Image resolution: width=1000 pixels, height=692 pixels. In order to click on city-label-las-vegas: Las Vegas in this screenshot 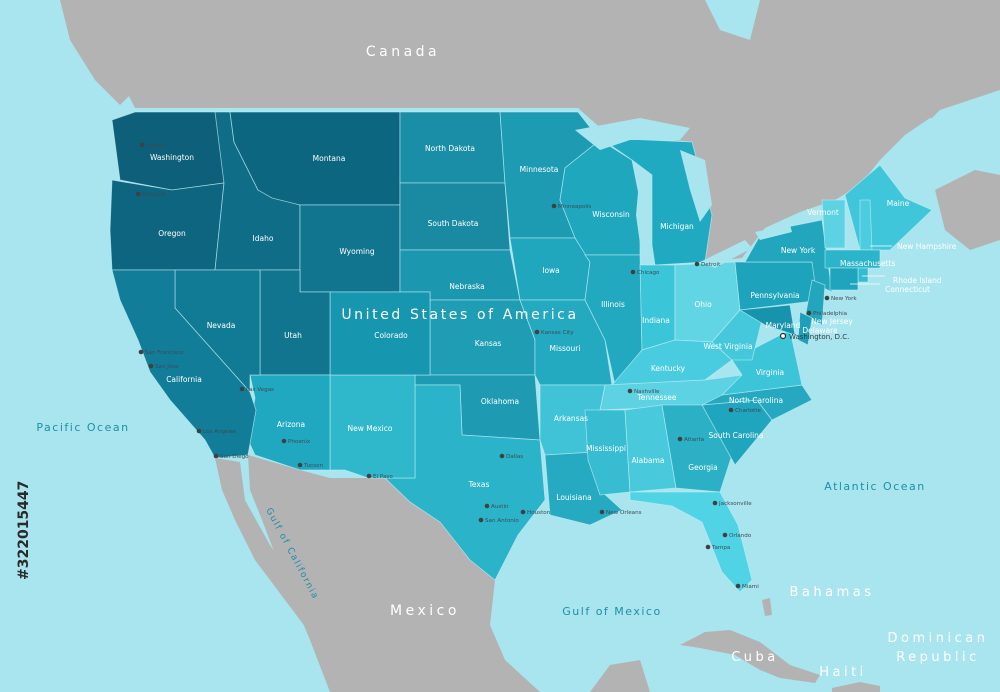, I will do `click(260, 390)`.